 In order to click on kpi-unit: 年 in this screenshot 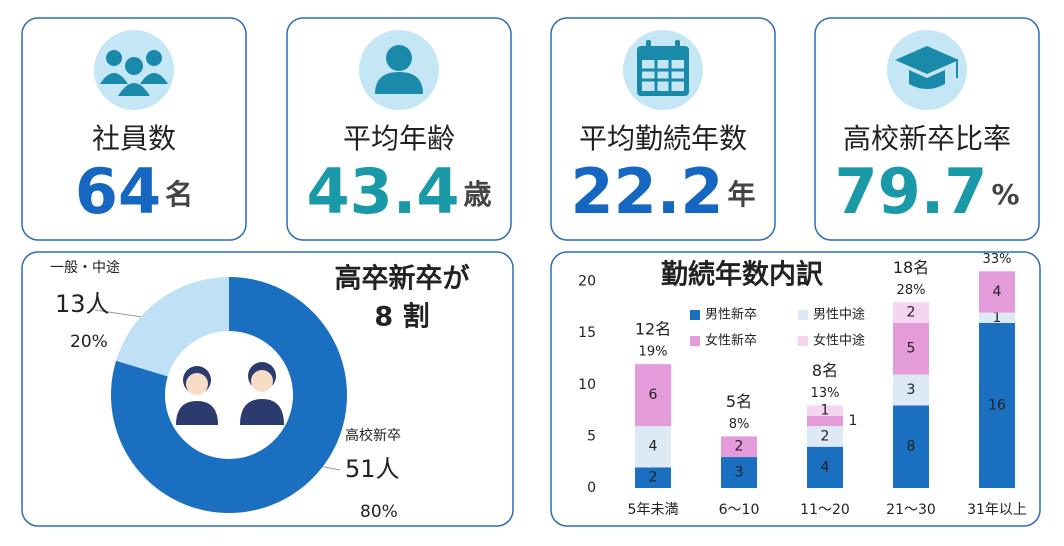, I will do `click(741, 194)`.